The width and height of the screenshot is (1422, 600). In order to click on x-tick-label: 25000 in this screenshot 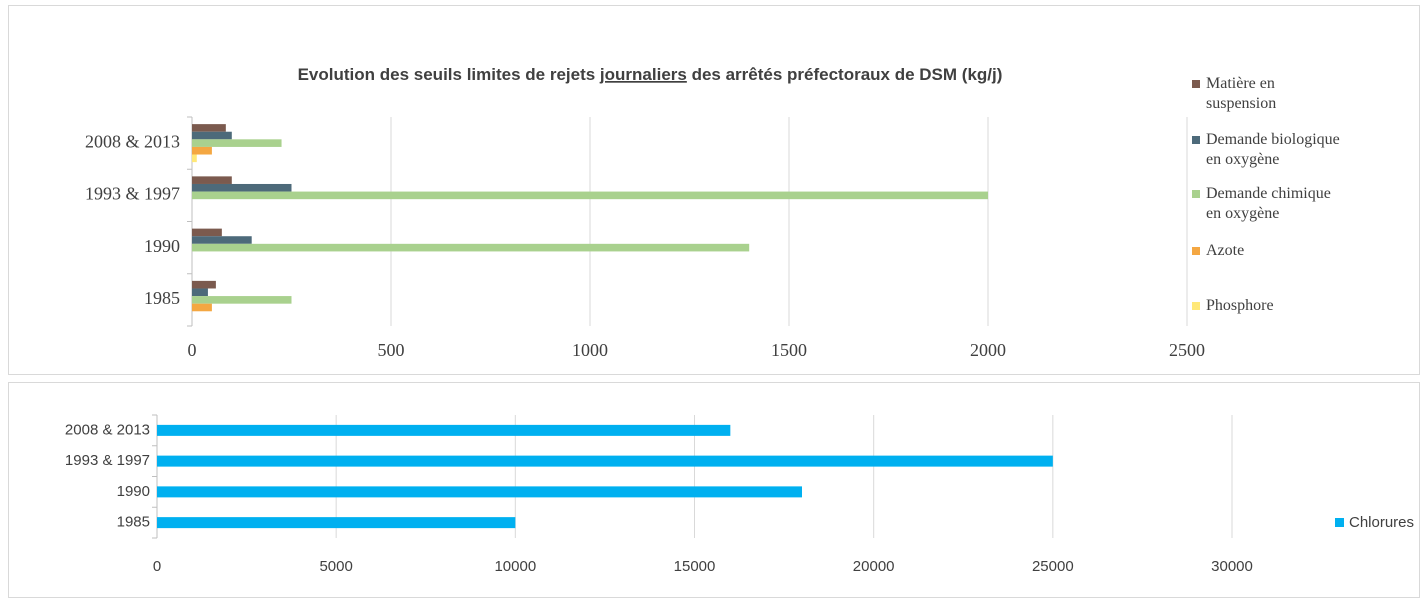, I will do `click(1053, 566)`.